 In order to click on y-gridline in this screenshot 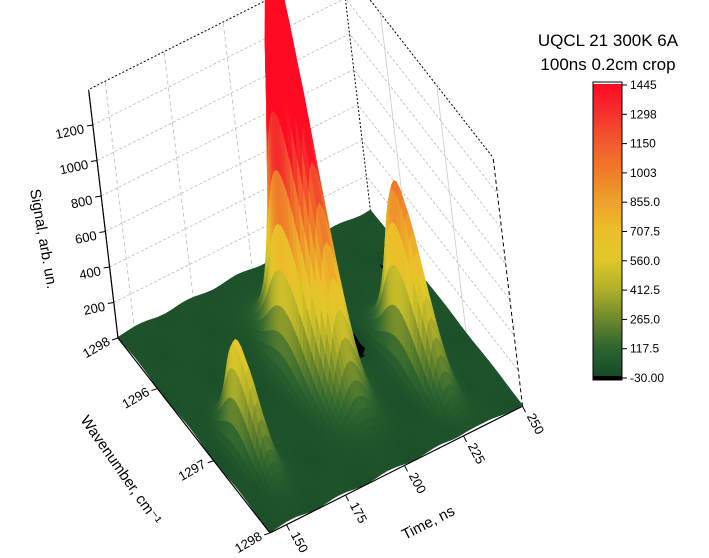, I will do `click(451, 210)`.